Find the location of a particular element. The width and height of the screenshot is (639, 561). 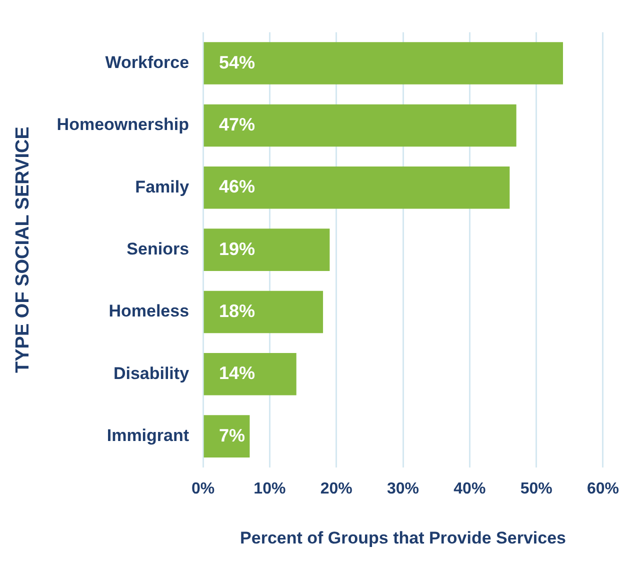

y-tick-label: Workforce is located at coordinates (147, 62).